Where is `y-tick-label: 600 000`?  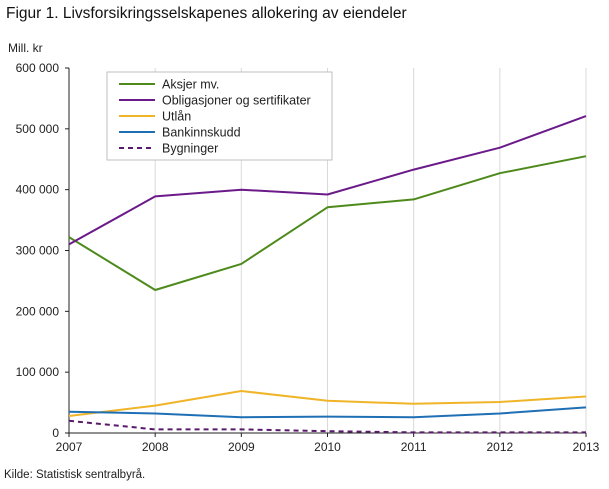
y-tick-label: 600 000 is located at coordinates (38, 68).